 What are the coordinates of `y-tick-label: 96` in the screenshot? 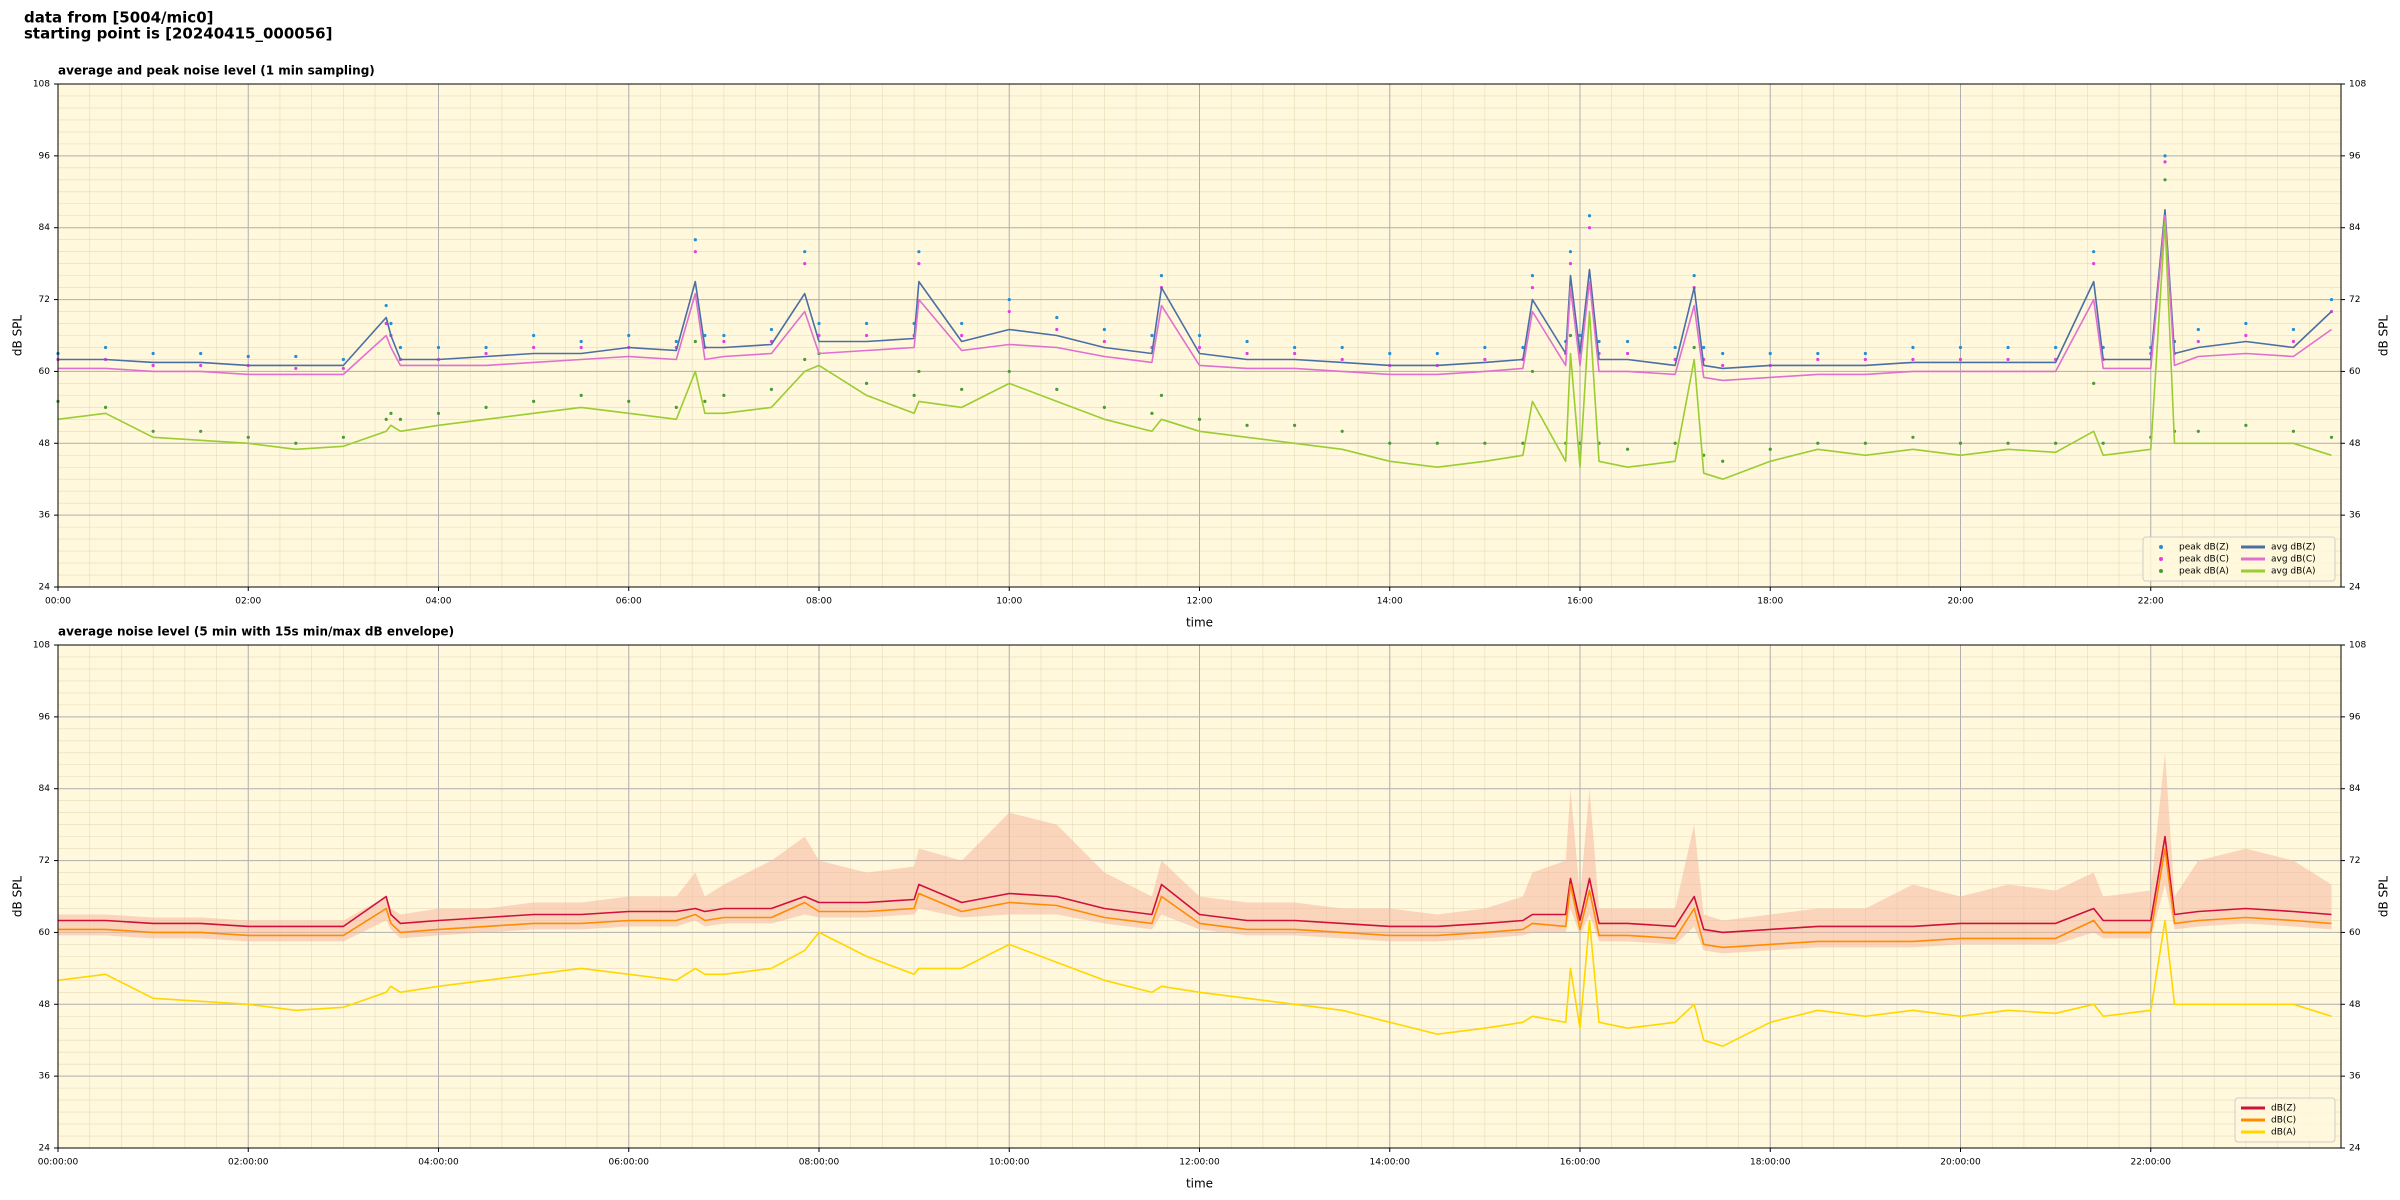 It's located at (45, 717).